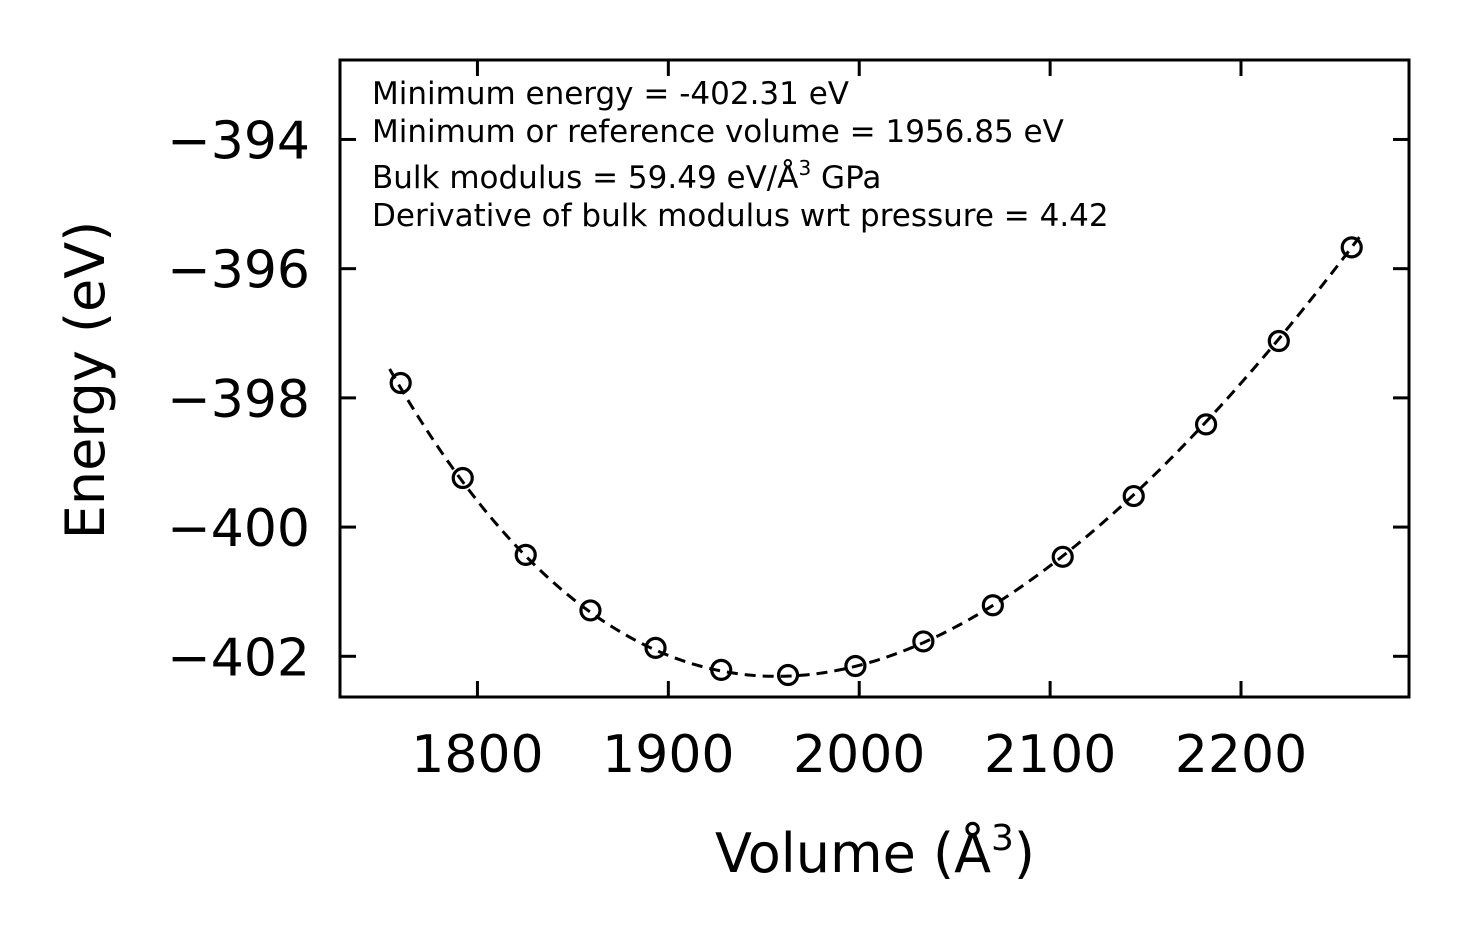 The width and height of the screenshot is (1469, 943). I want to click on y-axis-label: Energy (eV), so click(85, 380).